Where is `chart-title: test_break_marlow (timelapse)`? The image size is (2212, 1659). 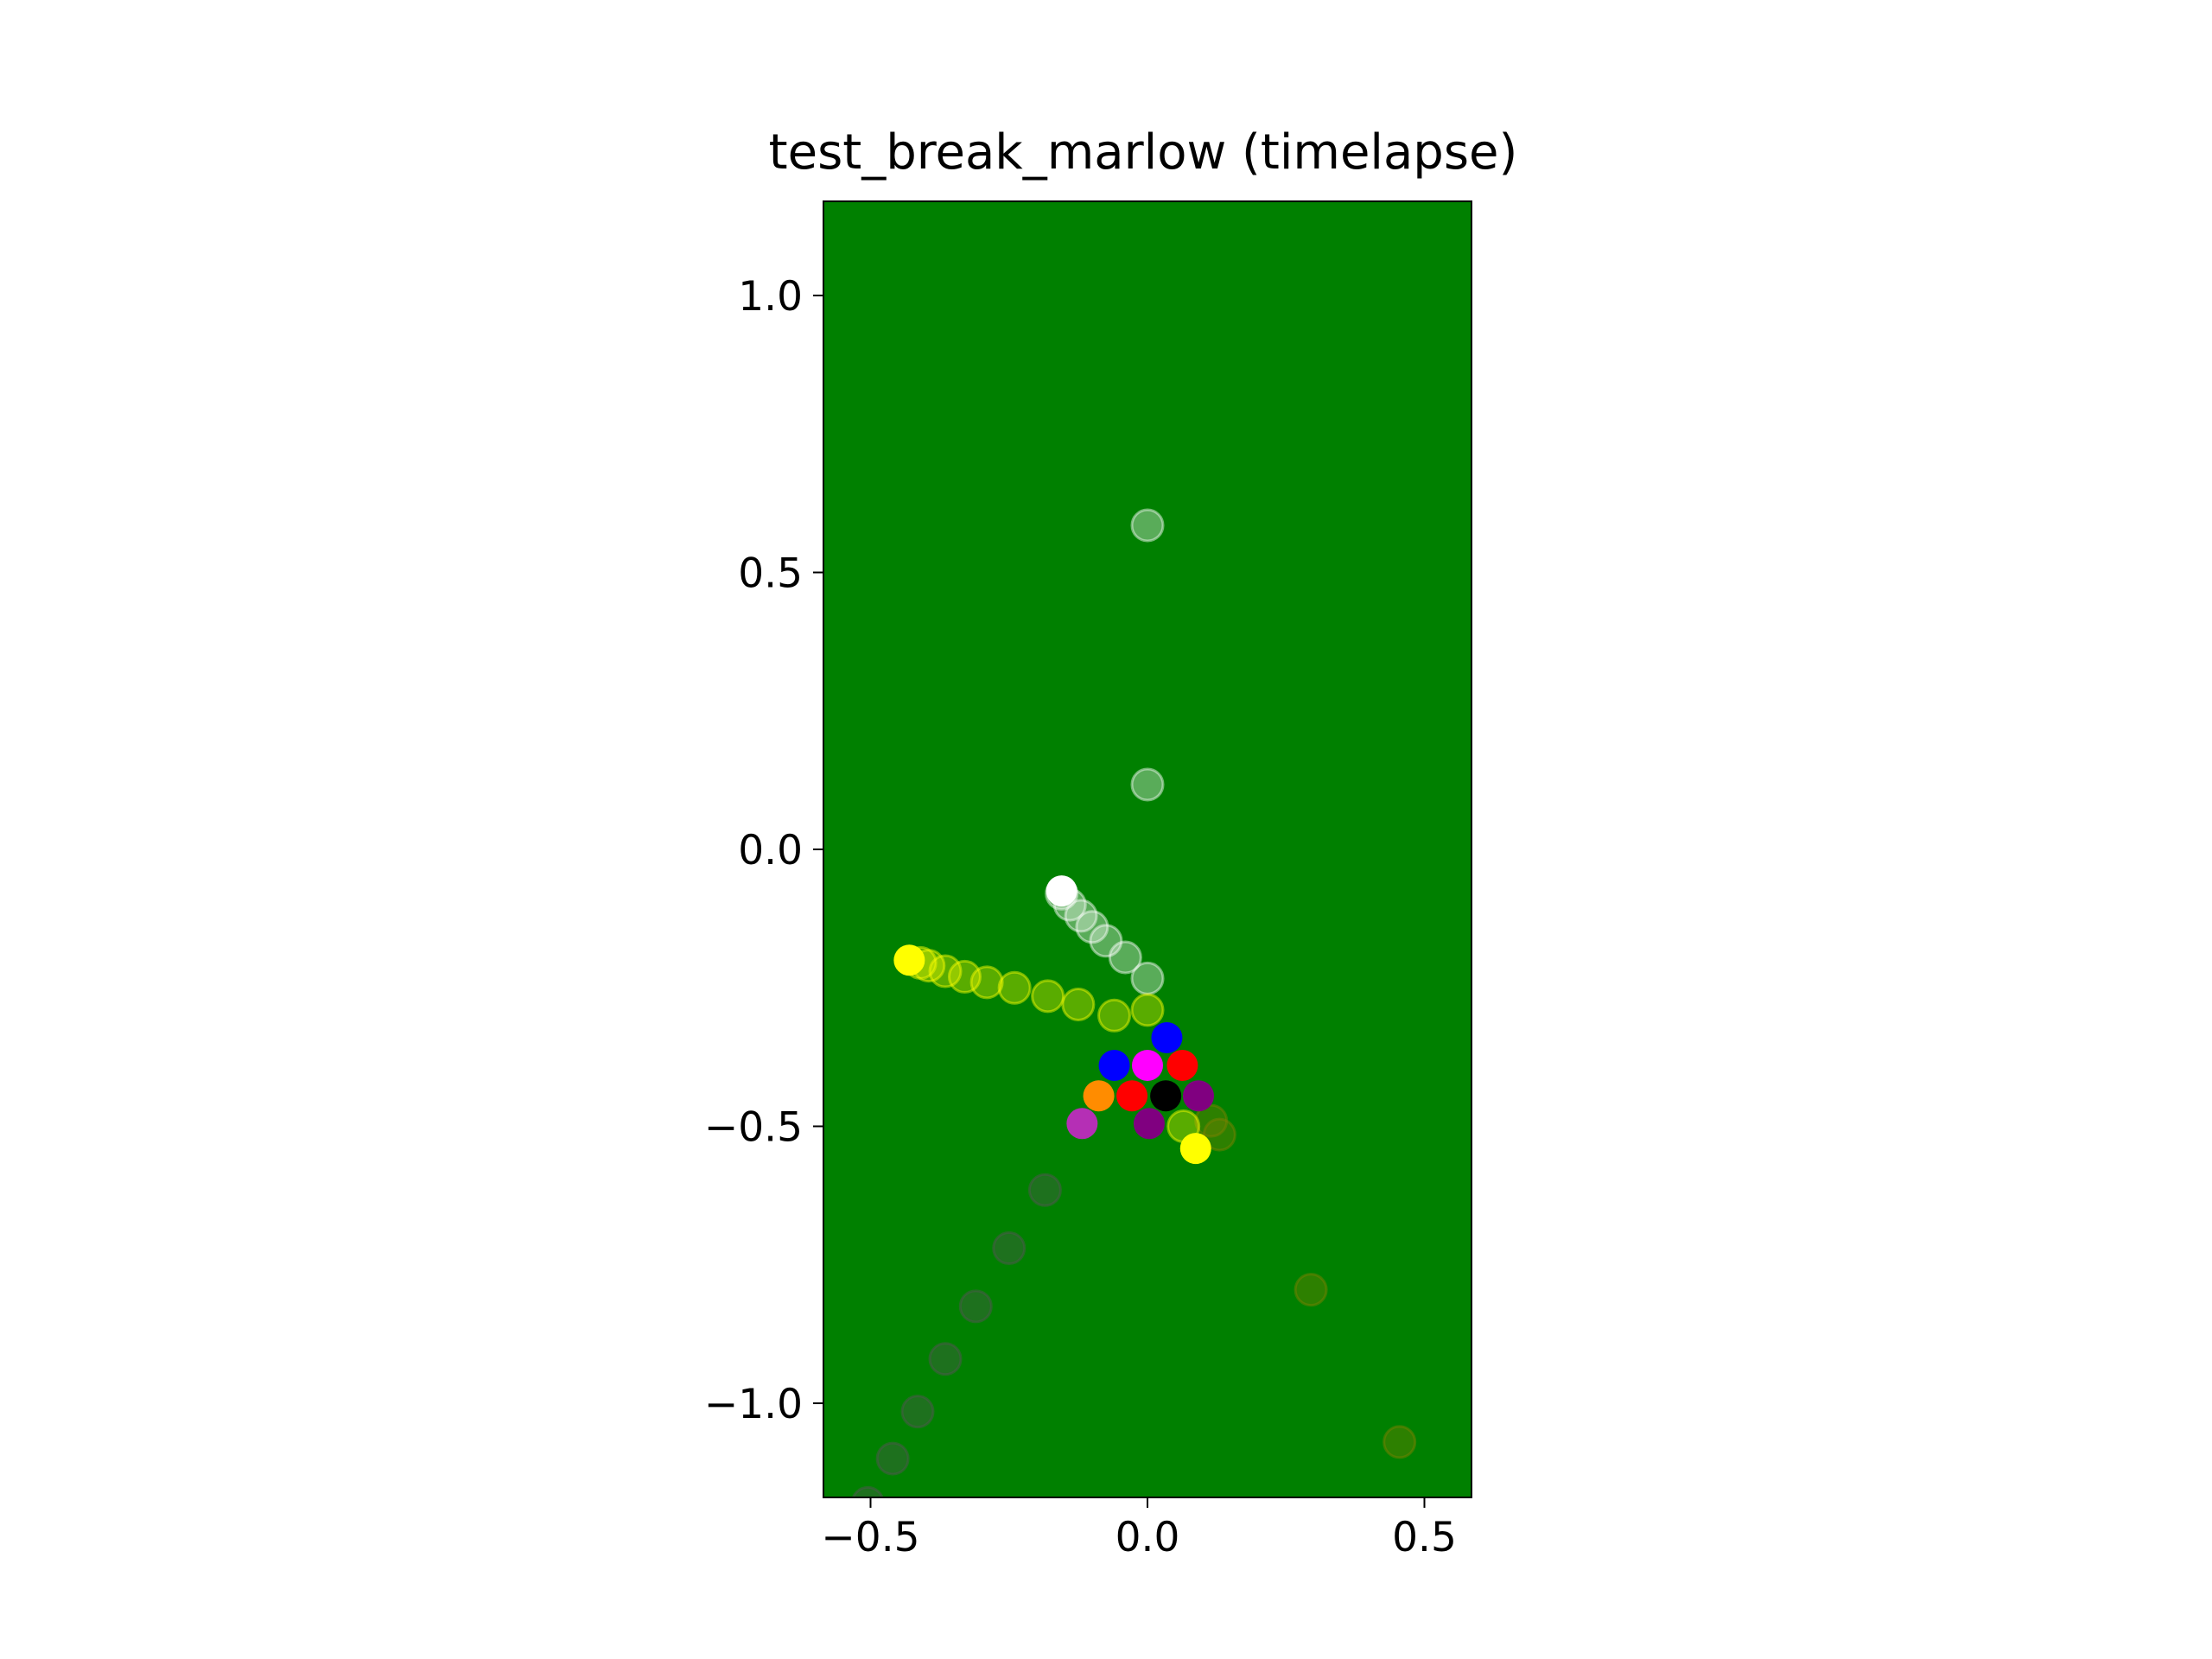
chart-title: test_break_marlow (timelapse) is located at coordinates (1143, 152).